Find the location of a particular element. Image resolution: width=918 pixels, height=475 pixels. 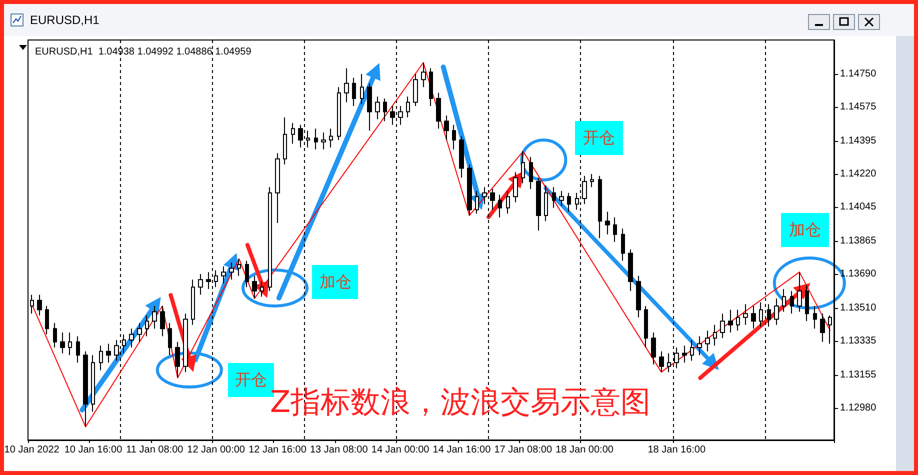

x-tick-label: 10 Jan 2022 is located at coordinates (32, 450).